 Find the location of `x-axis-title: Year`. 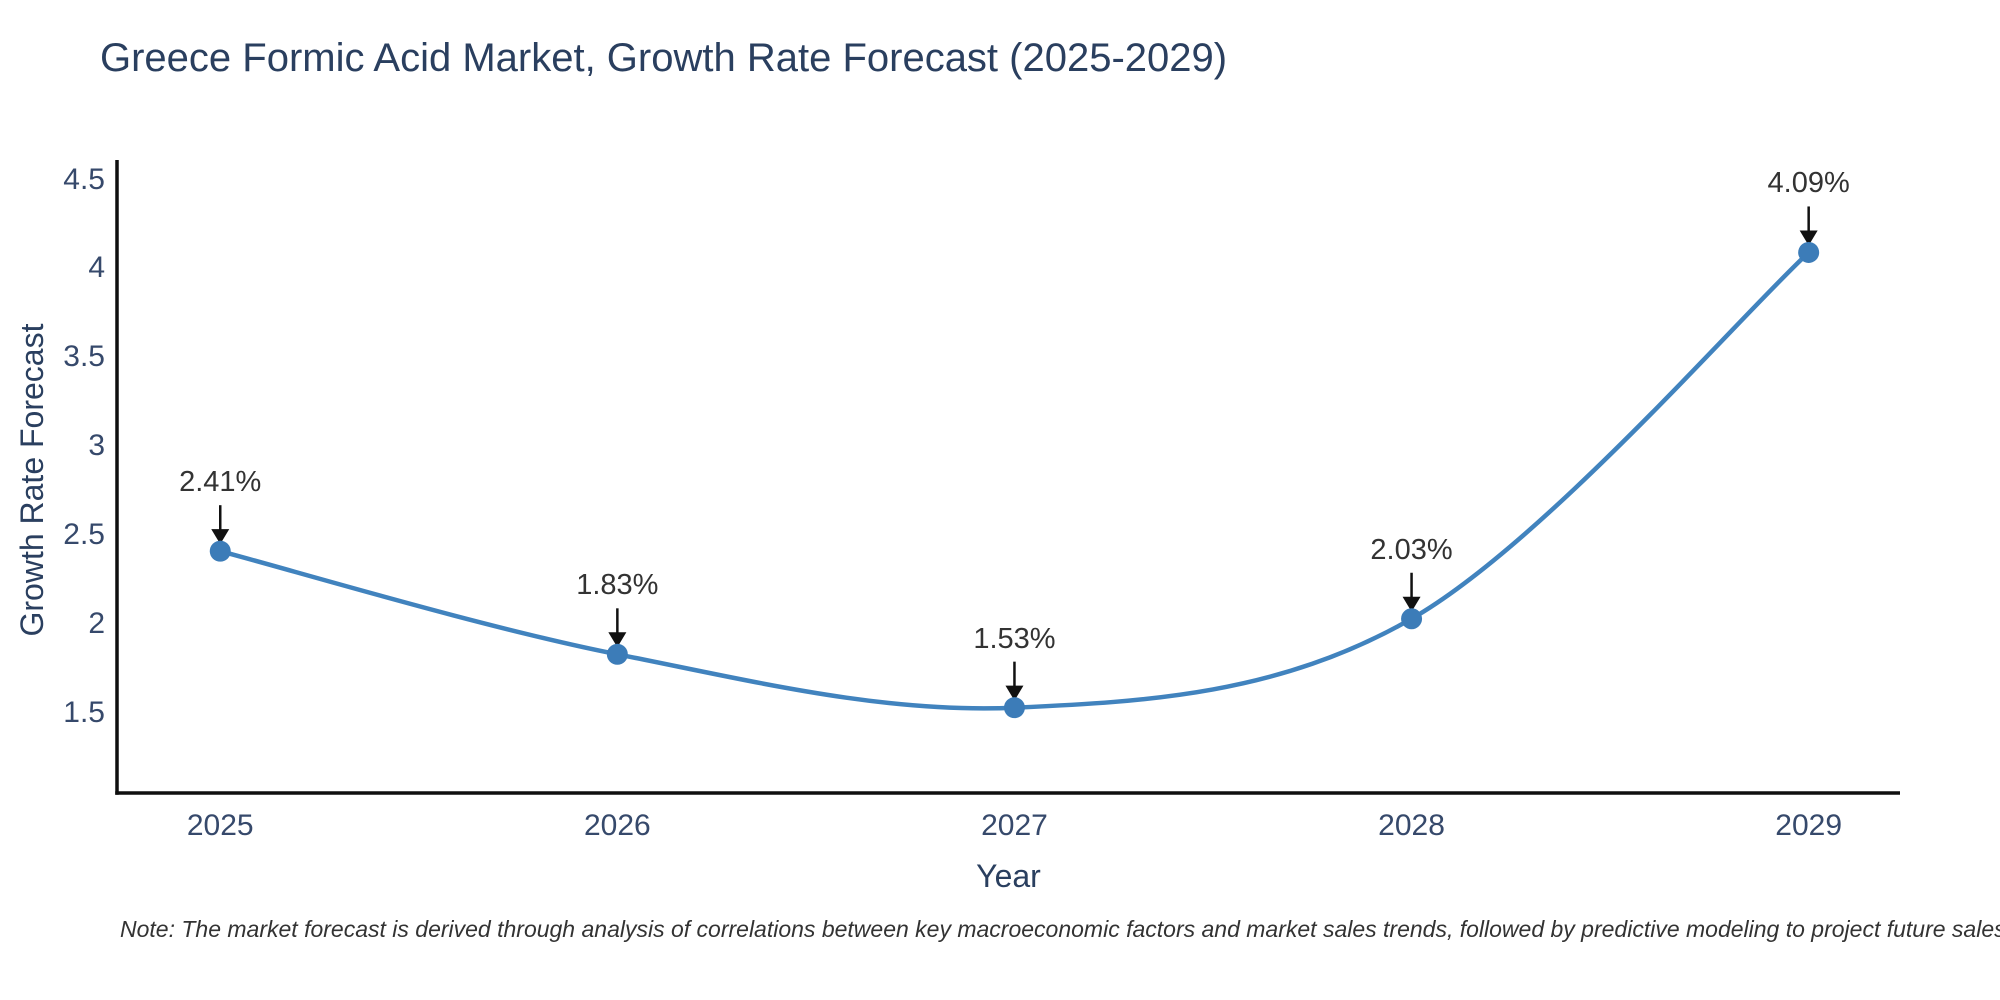

x-axis-title: Year is located at coordinates (1008, 876).